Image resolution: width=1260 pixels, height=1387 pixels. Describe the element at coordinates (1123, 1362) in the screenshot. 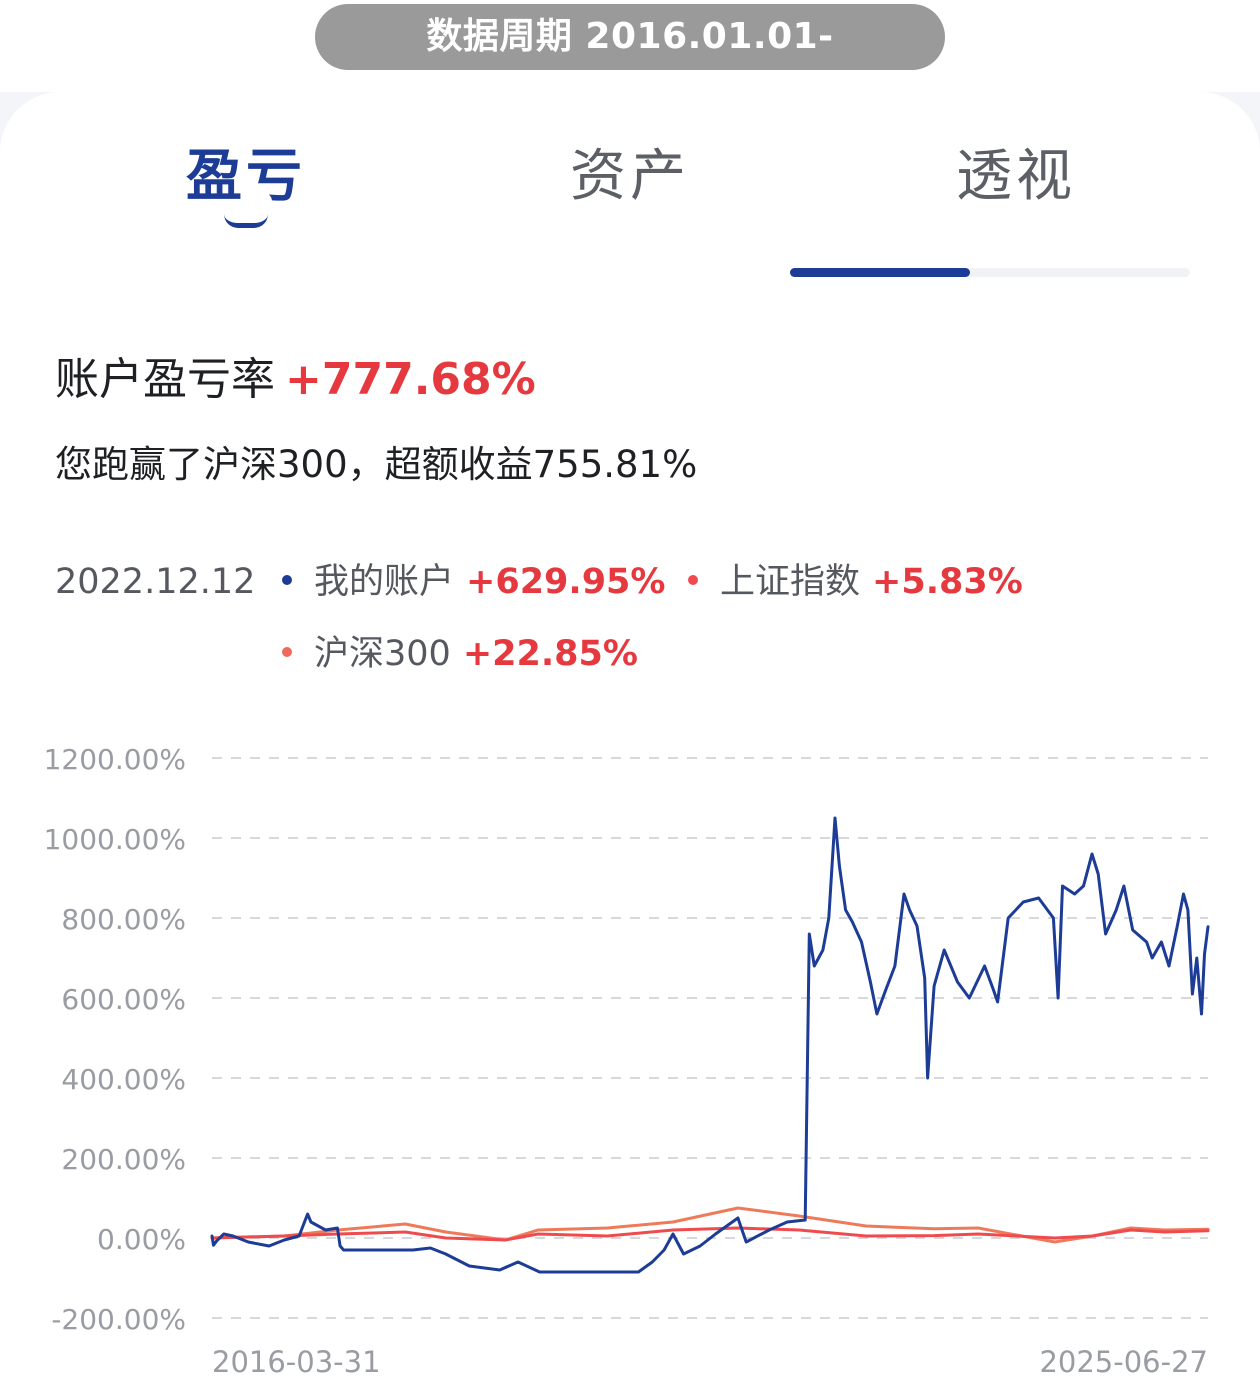

I see `x-tick-label-end: 2025-06-27` at that location.